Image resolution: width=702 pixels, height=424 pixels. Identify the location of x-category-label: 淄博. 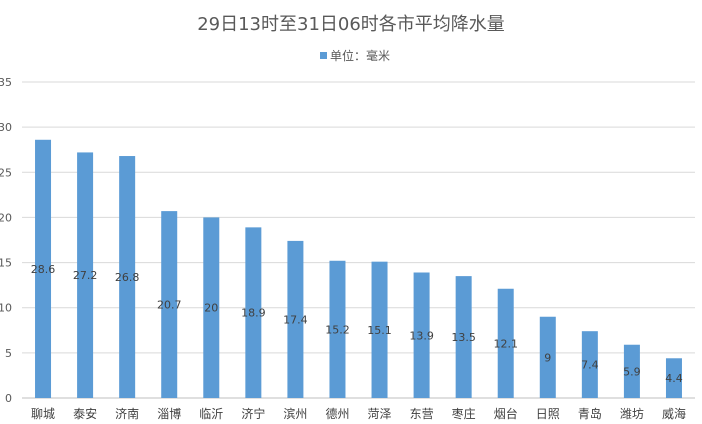
(169, 413).